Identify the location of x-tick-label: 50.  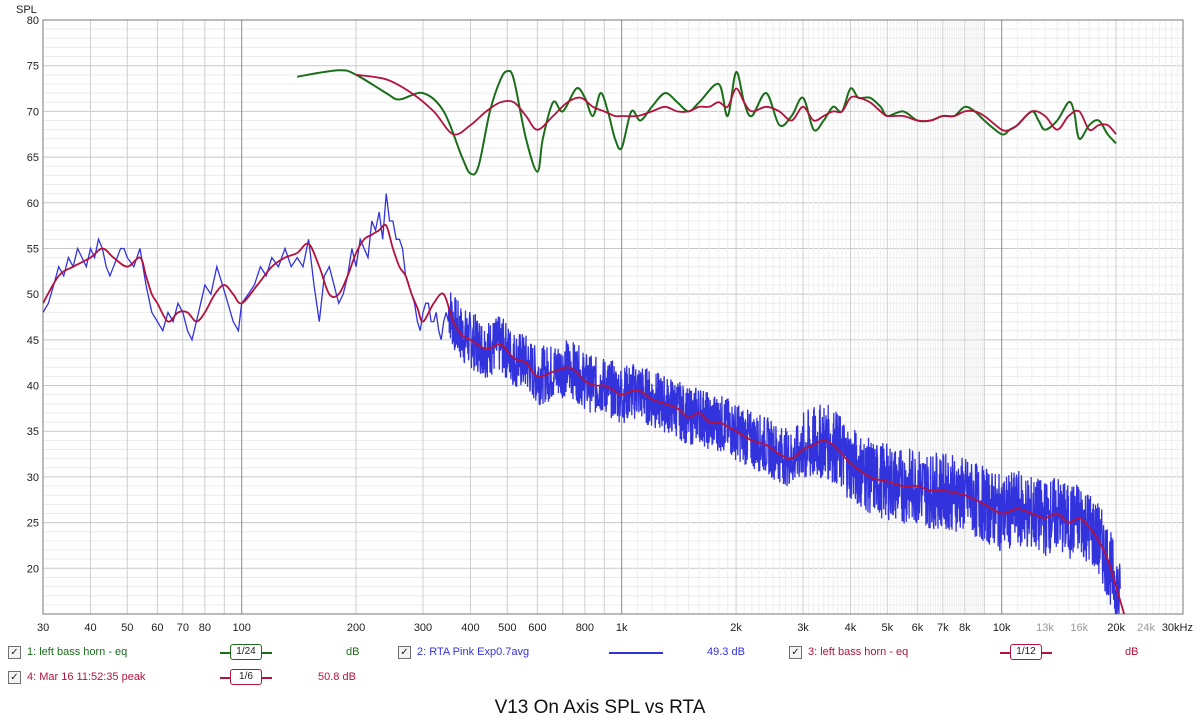
(127, 628).